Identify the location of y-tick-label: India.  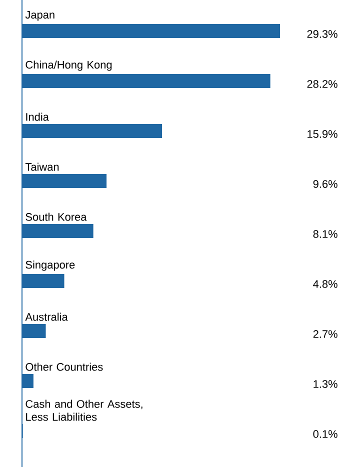
(37, 116).